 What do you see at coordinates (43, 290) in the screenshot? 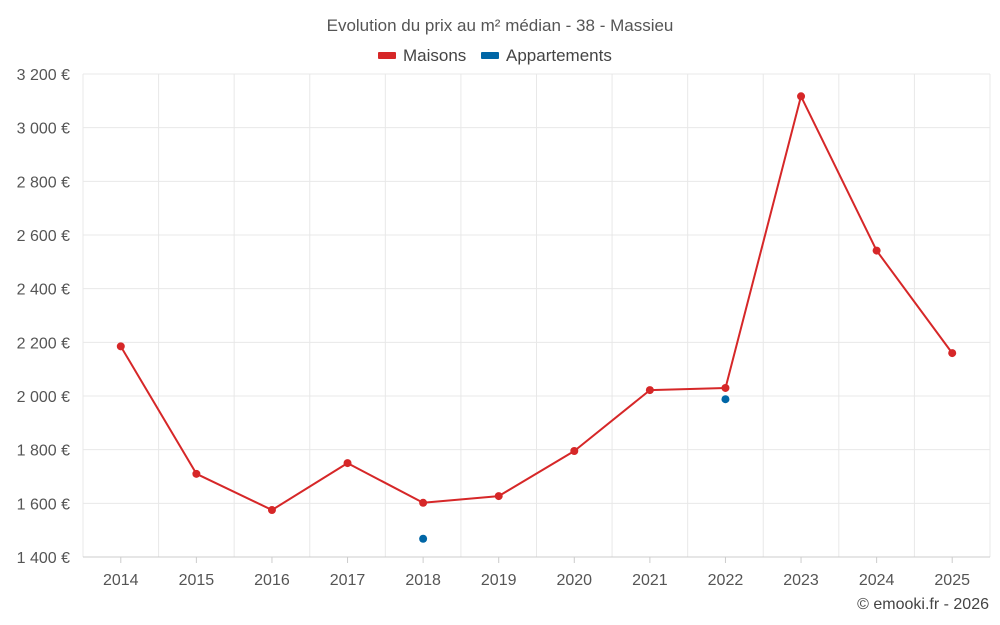
I see `y-tick-label: 2 400 €` at bounding box center [43, 290].